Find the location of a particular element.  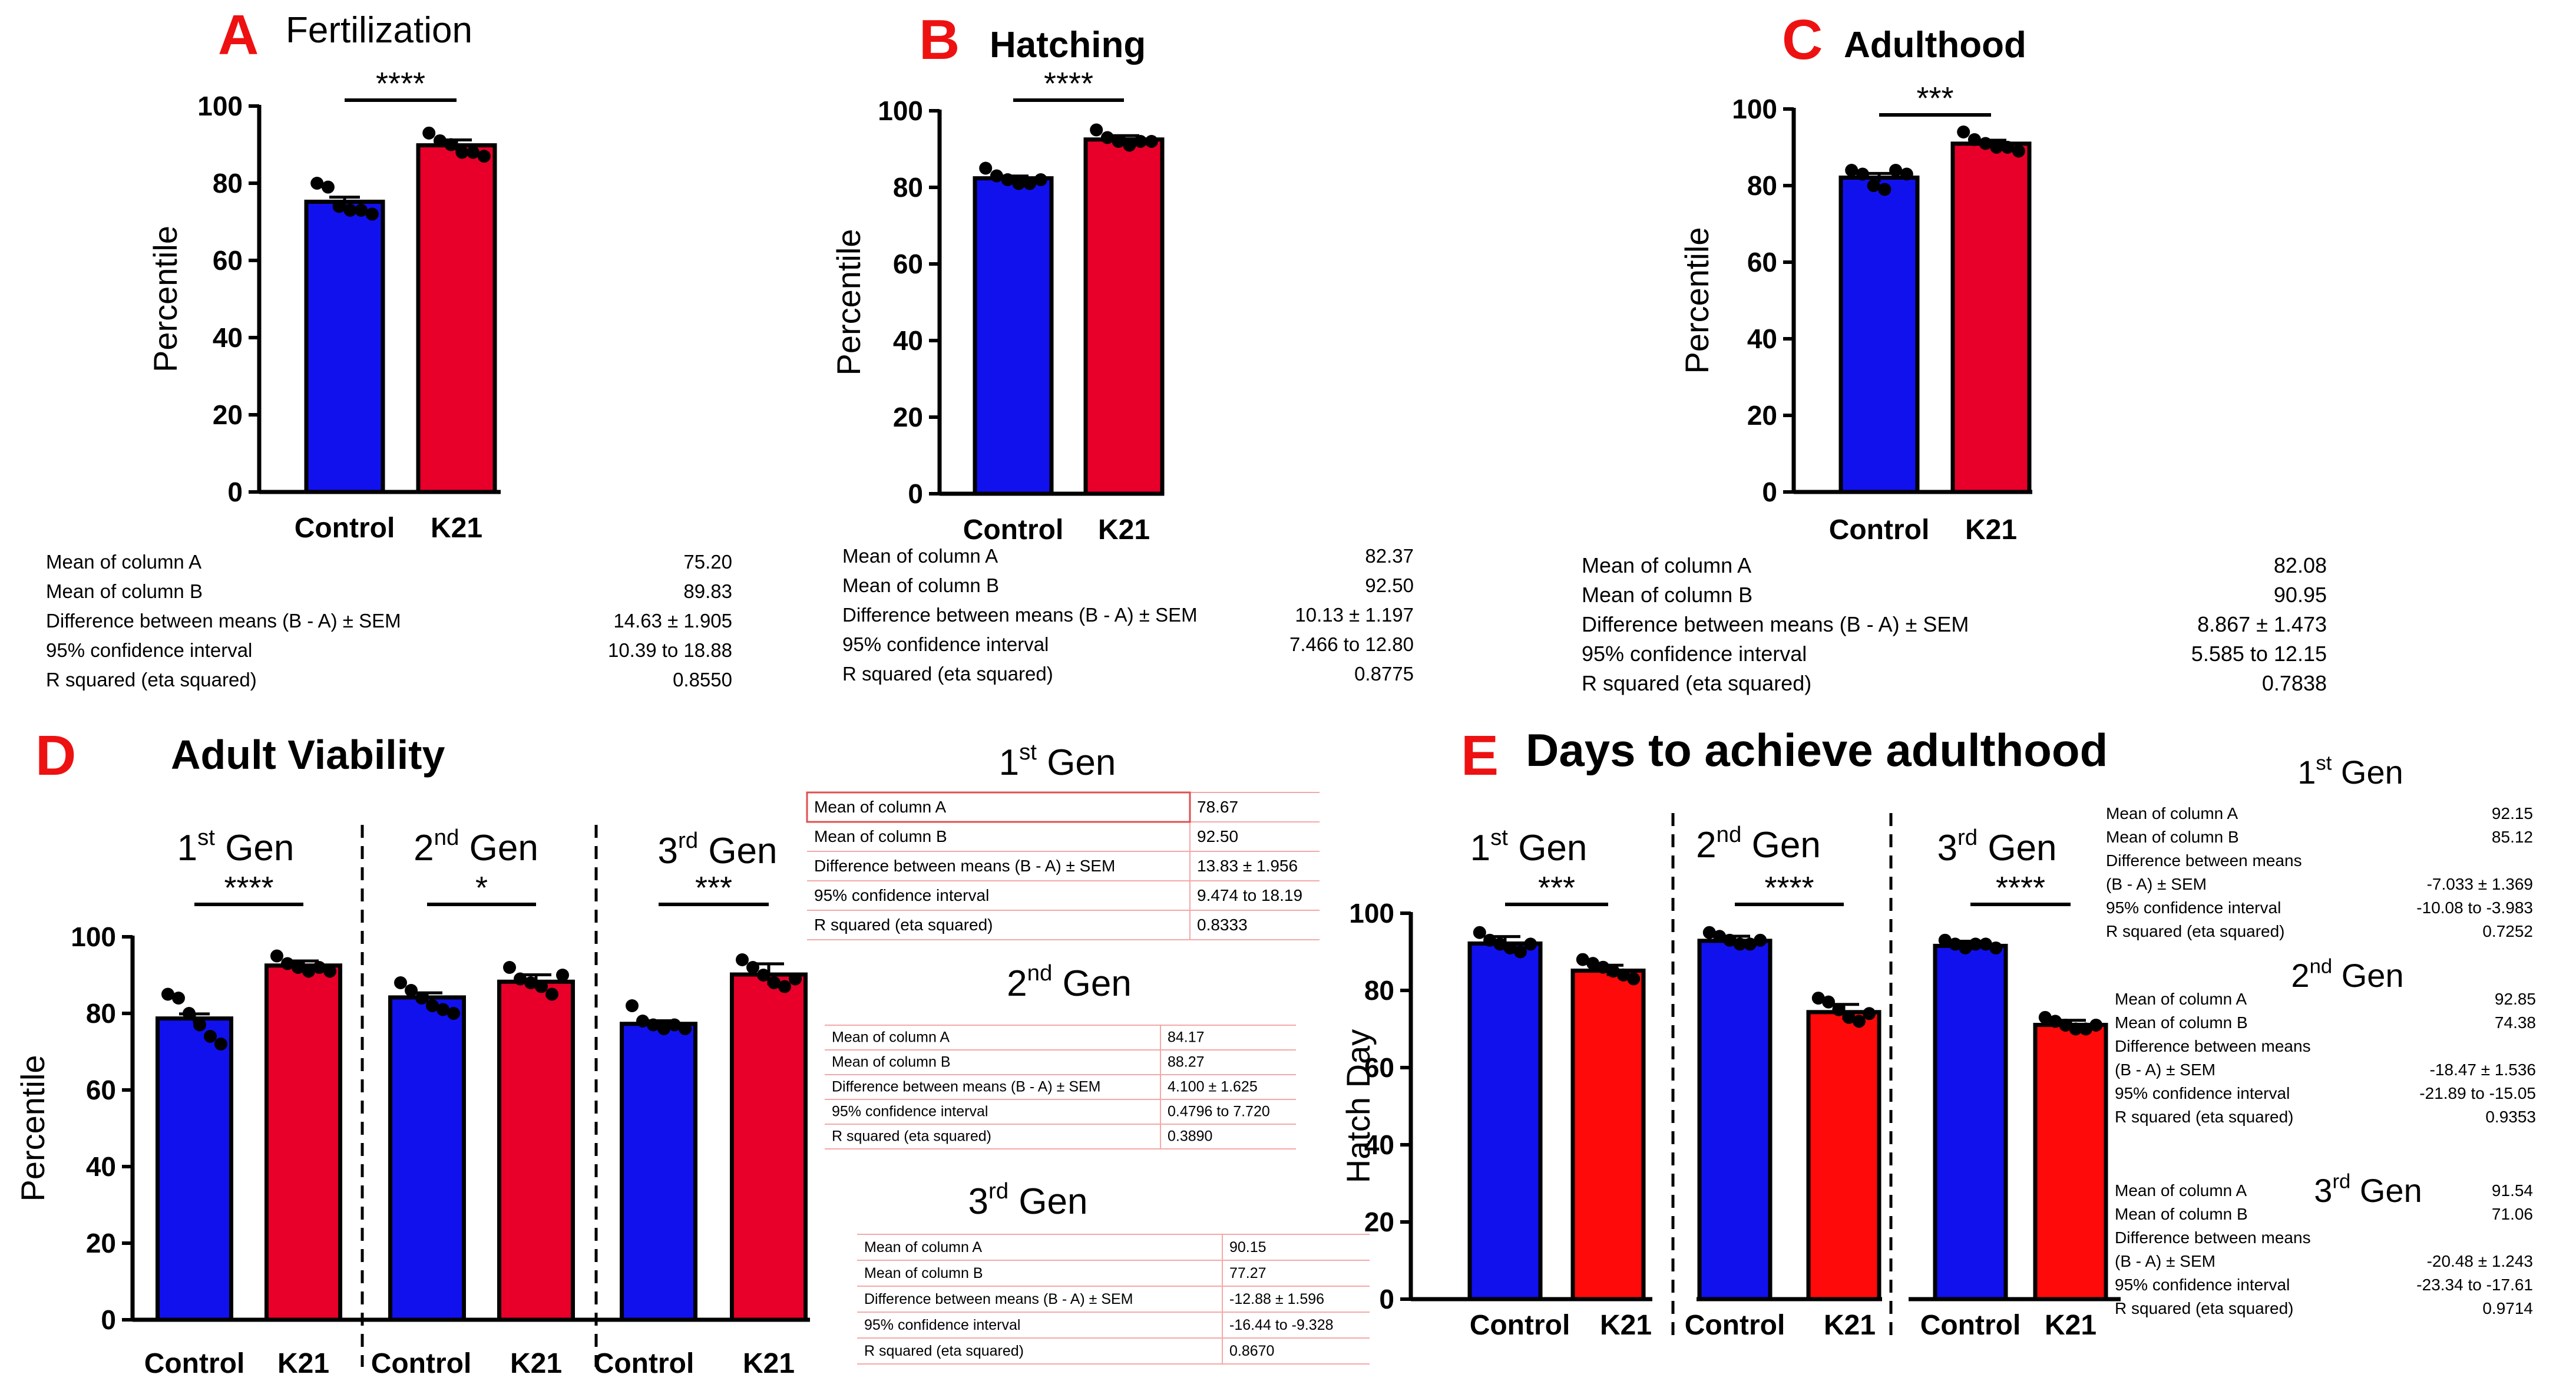

stats-c-label: Mean of column A is located at coordinates (1666, 565).